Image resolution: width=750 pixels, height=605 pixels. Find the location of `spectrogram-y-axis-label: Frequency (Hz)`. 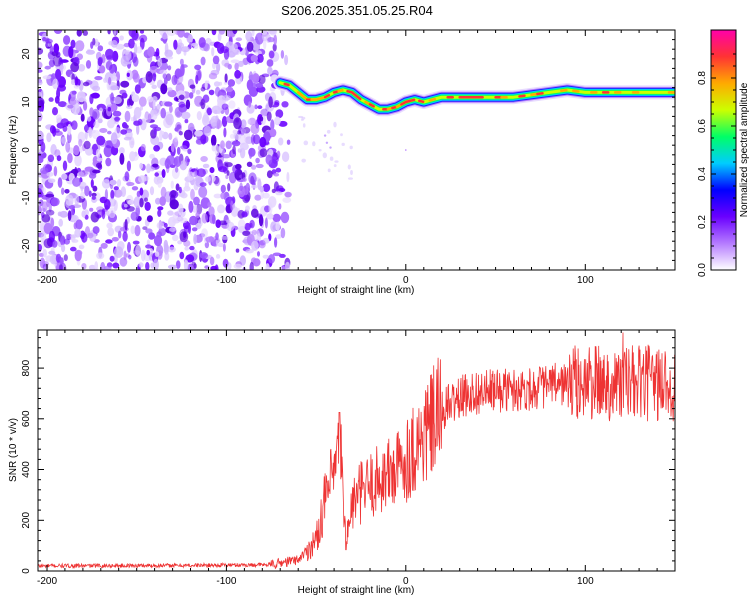

spectrogram-y-axis-label: Frequency (Hz) is located at coordinates (13, 150).